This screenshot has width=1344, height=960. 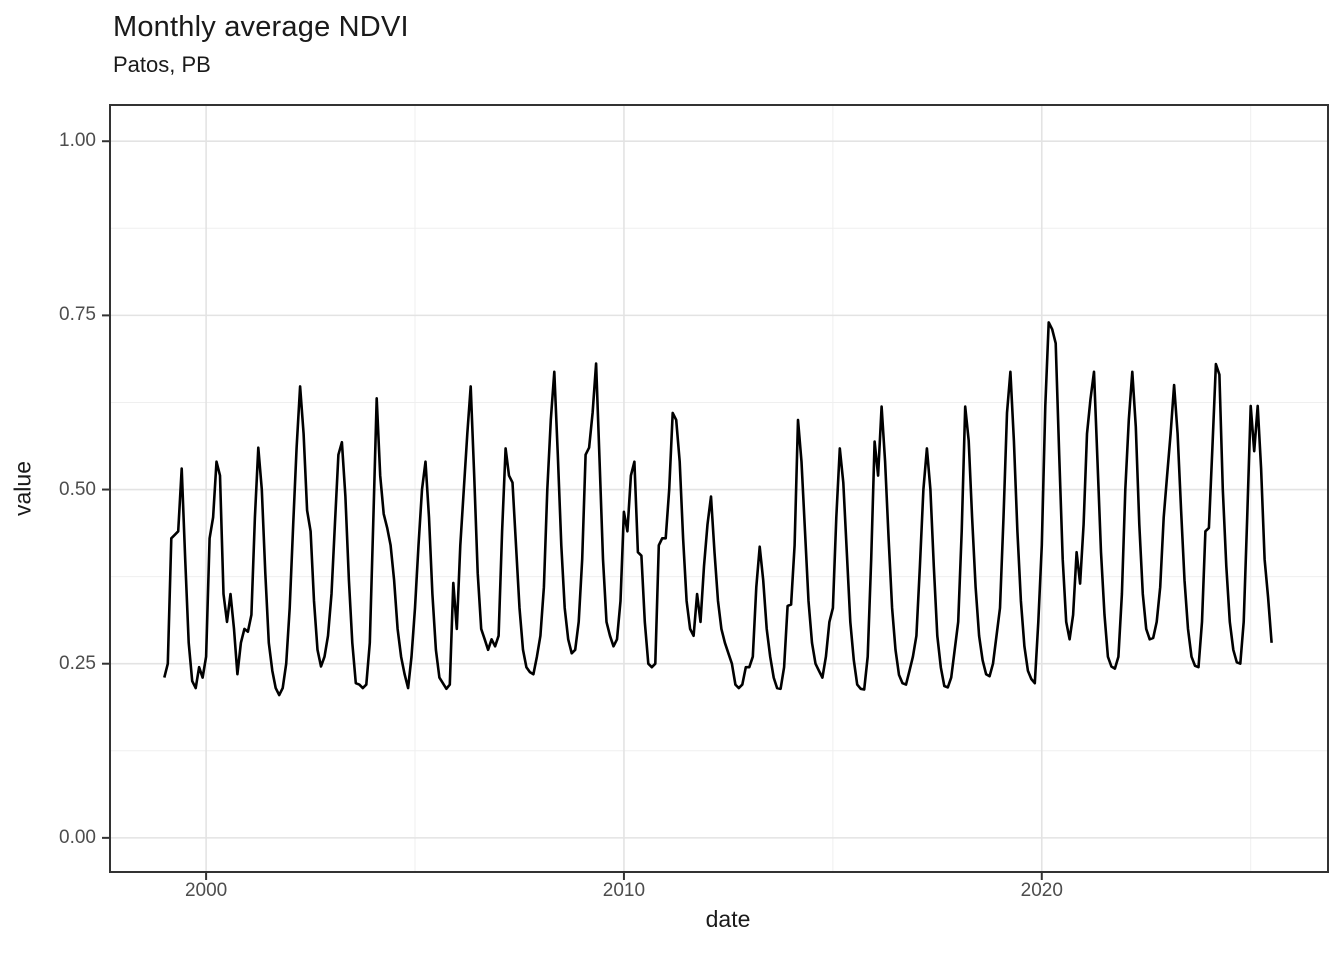 I want to click on y-tick-label: 0.50, so click(x=77, y=489).